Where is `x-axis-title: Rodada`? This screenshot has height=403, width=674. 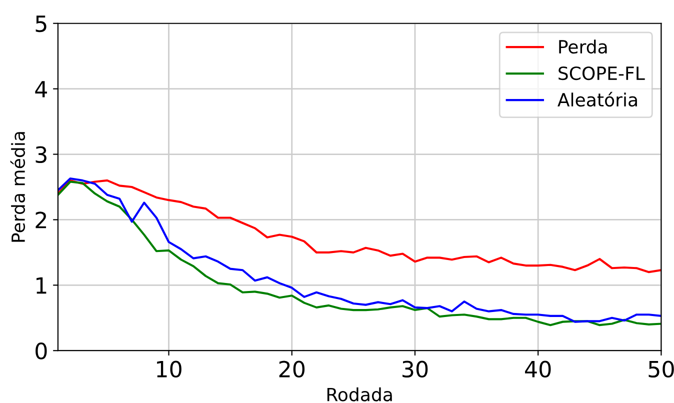
x-axis-title: Rodada is located at coordinates (359, 394).